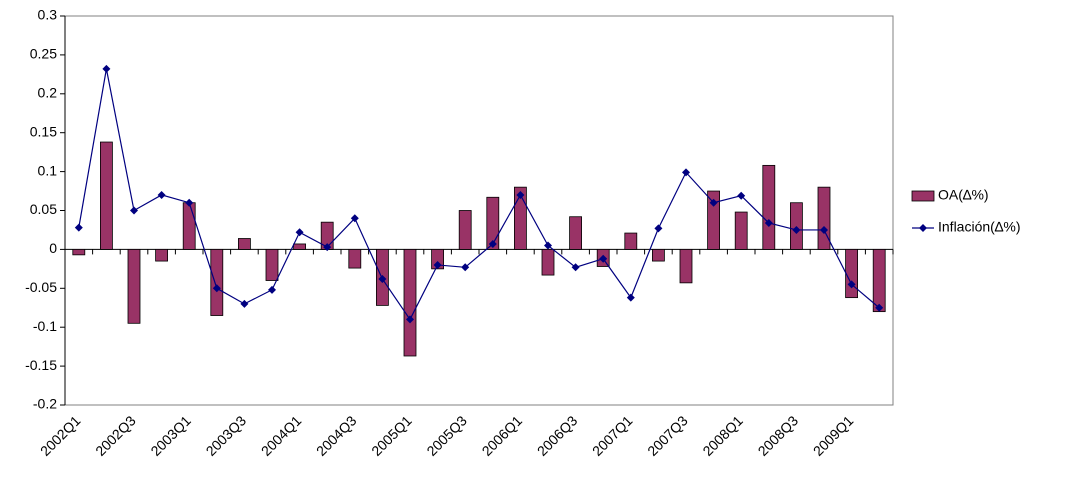 This screenshot has height=497, width=1078. Describe the element at coordinates (722, 435) in the screenshot. I see `x-tick-label: 2008Q1` at that location.